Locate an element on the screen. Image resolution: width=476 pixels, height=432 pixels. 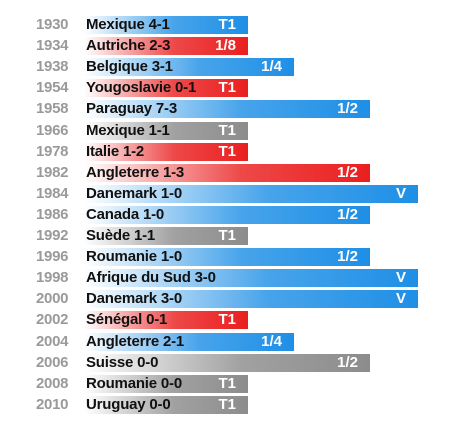
chart-row: 1992 Suède 1-1 T1 is located at coordinates (142, 236).